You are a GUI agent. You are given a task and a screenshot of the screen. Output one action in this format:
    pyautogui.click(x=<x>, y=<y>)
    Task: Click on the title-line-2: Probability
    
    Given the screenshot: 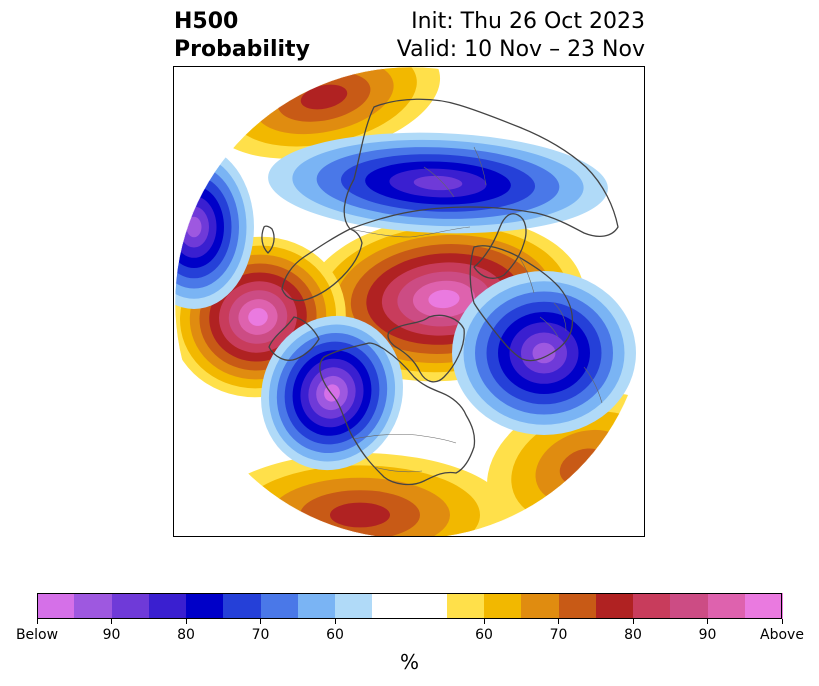 What is the action you would take?
    pyautogui.click(x=242, y=49)
    